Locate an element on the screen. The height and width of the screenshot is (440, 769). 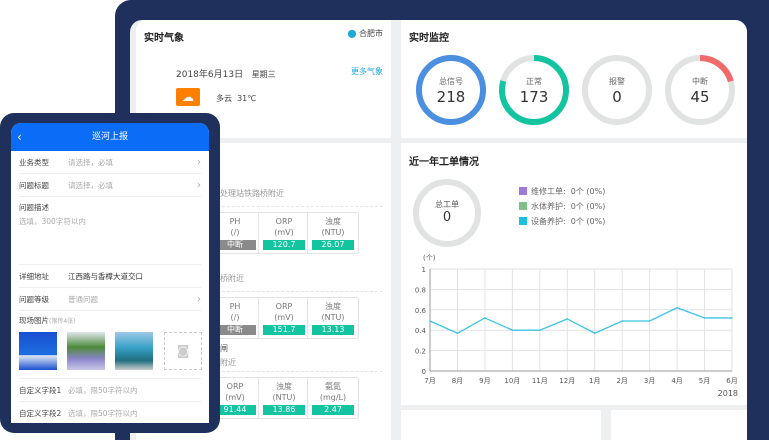
field-label: 问题等级 is located at coordinates (34, 299).